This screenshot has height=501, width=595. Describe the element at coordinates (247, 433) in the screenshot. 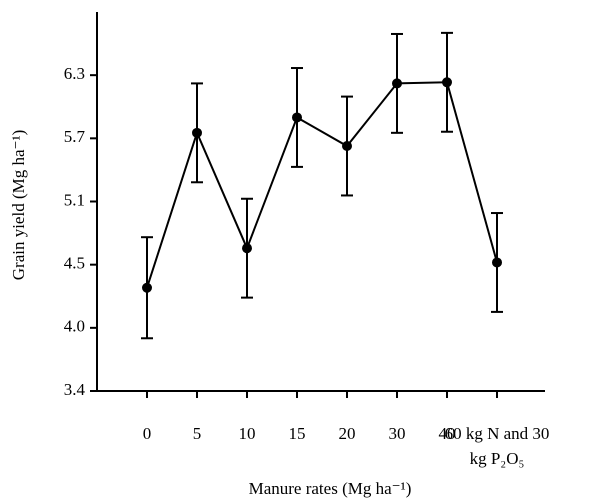

I see `x-tick-label: 10` at that location.